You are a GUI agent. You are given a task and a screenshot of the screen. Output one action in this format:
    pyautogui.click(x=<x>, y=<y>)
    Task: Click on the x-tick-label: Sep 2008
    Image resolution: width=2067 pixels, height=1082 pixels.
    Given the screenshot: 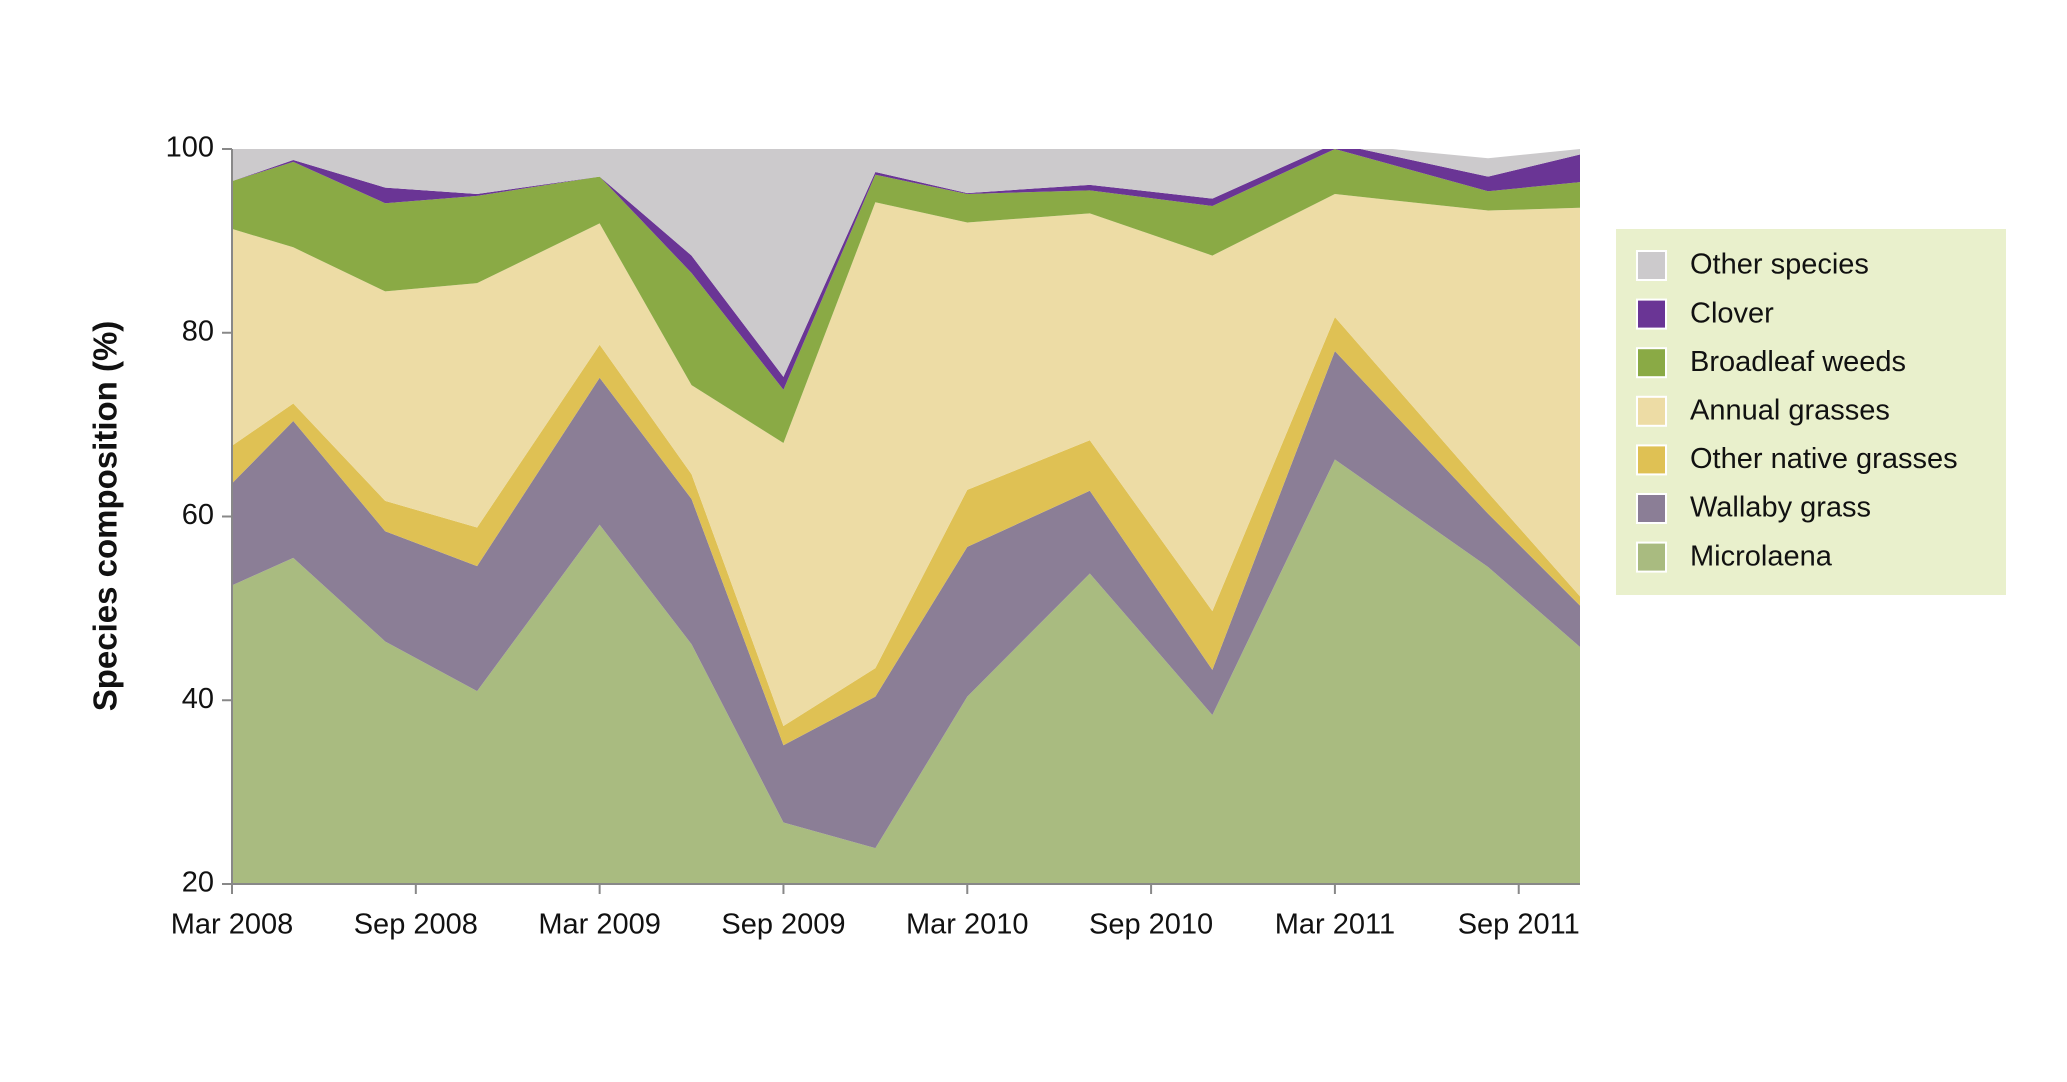 What is the action you would take?
    pyautogui.click(x=416, y=925)
    